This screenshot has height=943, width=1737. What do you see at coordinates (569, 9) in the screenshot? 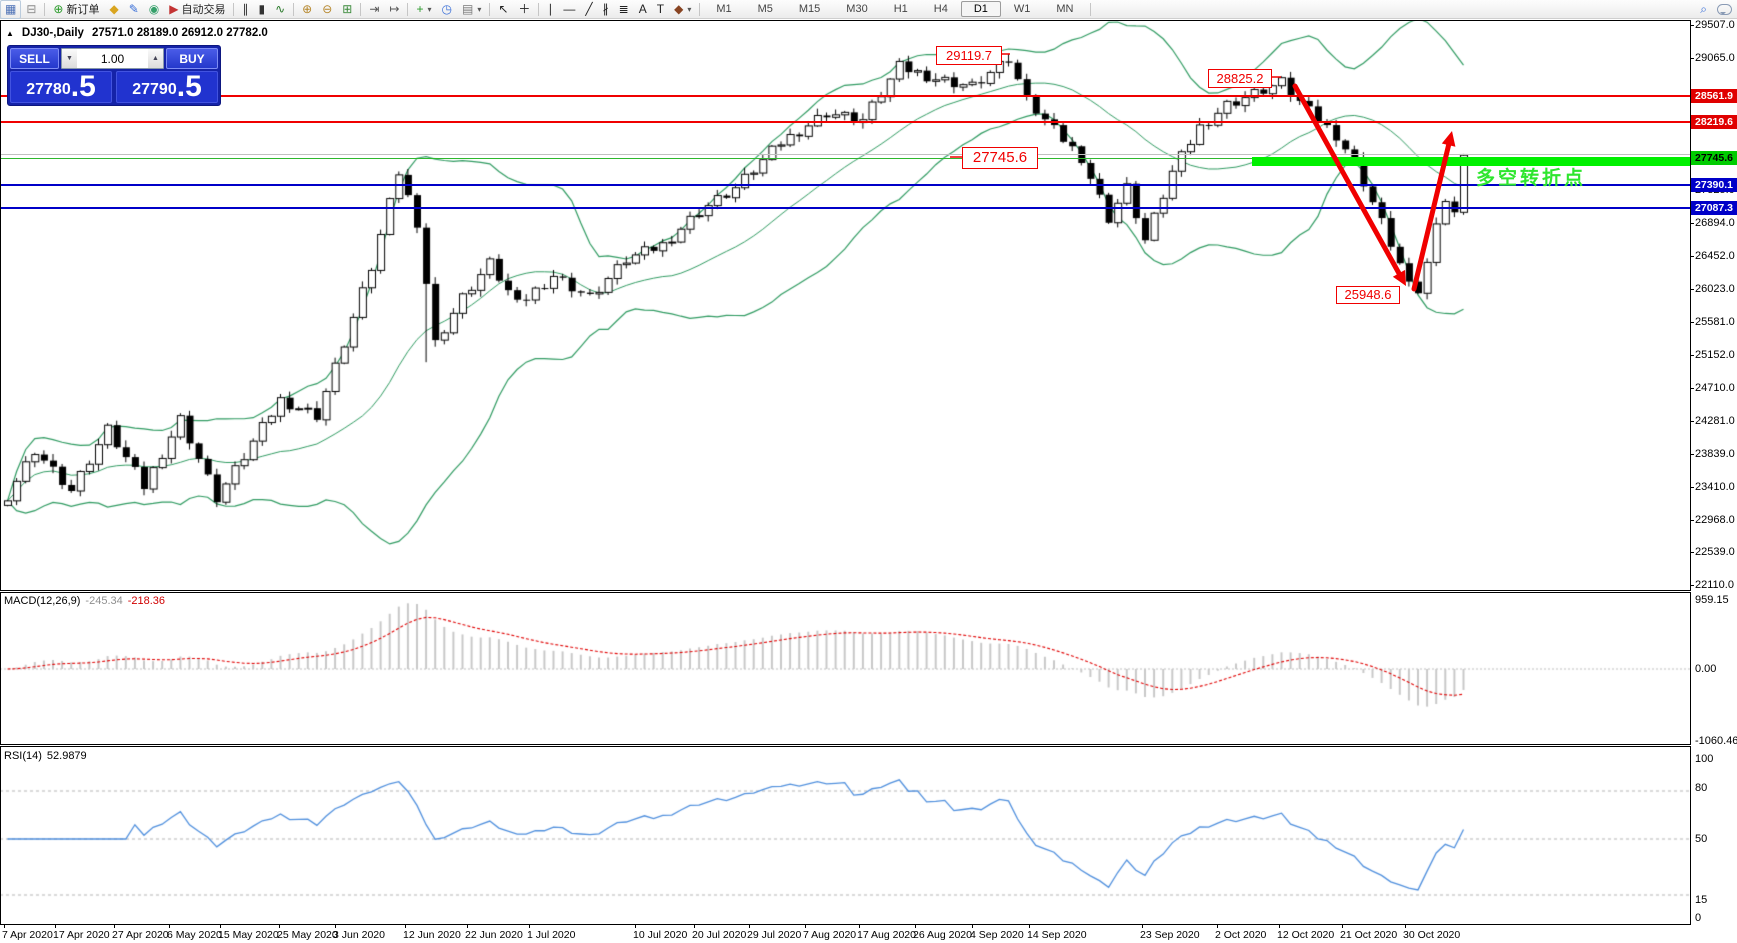
I see `hline-button: —` at bounding box center [569, 9].